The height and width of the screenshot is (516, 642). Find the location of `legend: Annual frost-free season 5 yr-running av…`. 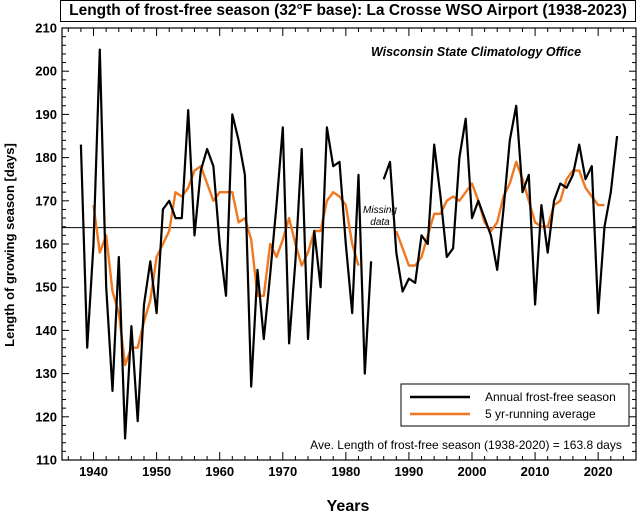

legend: Annual frost-free season 5 yr-running av… is located at coordinates (515, 405).